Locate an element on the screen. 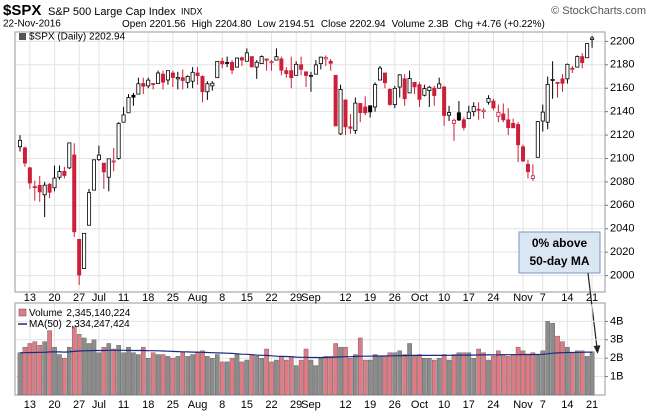  legend-label: Volume 2,345,140,224 is located at coordinates (80, 313).